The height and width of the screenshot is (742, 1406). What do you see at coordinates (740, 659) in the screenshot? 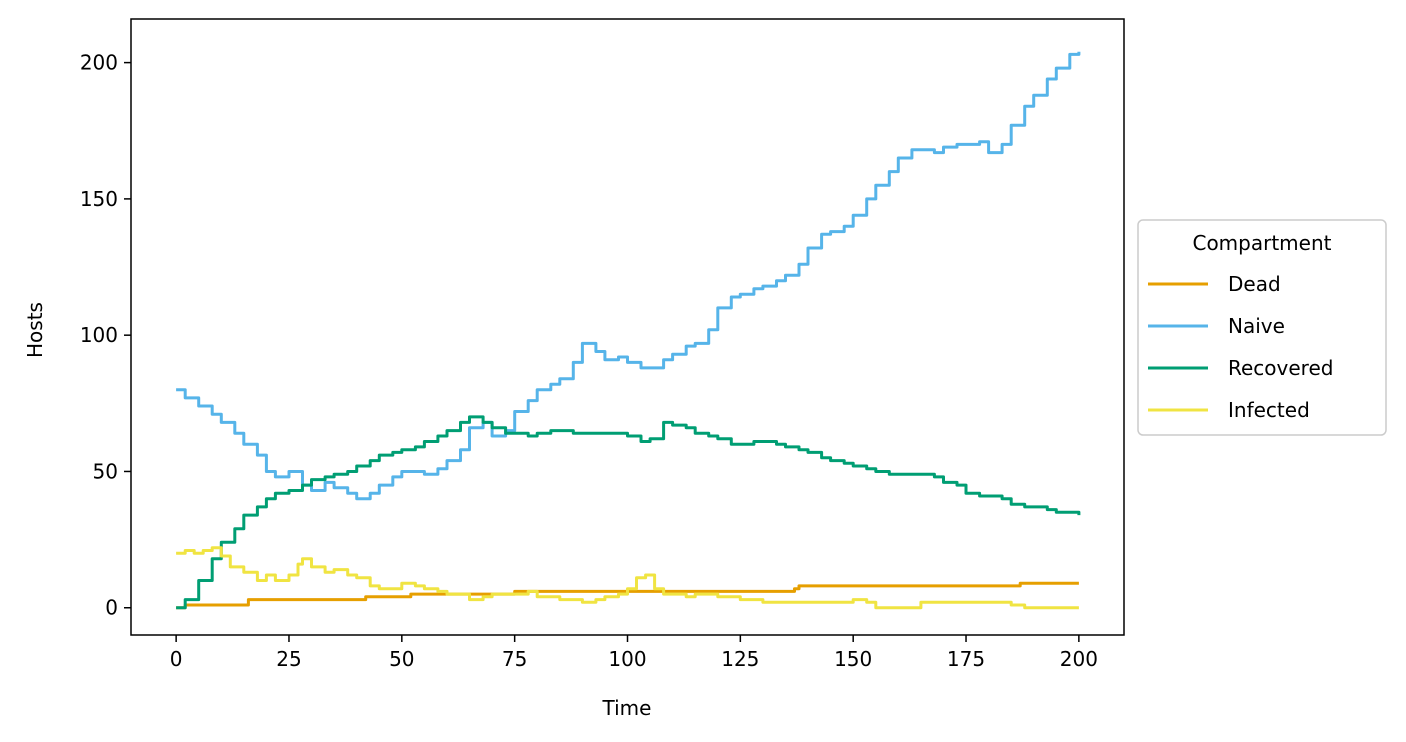
I see `x-tick-label: 125` at bounding box center [740, 659].